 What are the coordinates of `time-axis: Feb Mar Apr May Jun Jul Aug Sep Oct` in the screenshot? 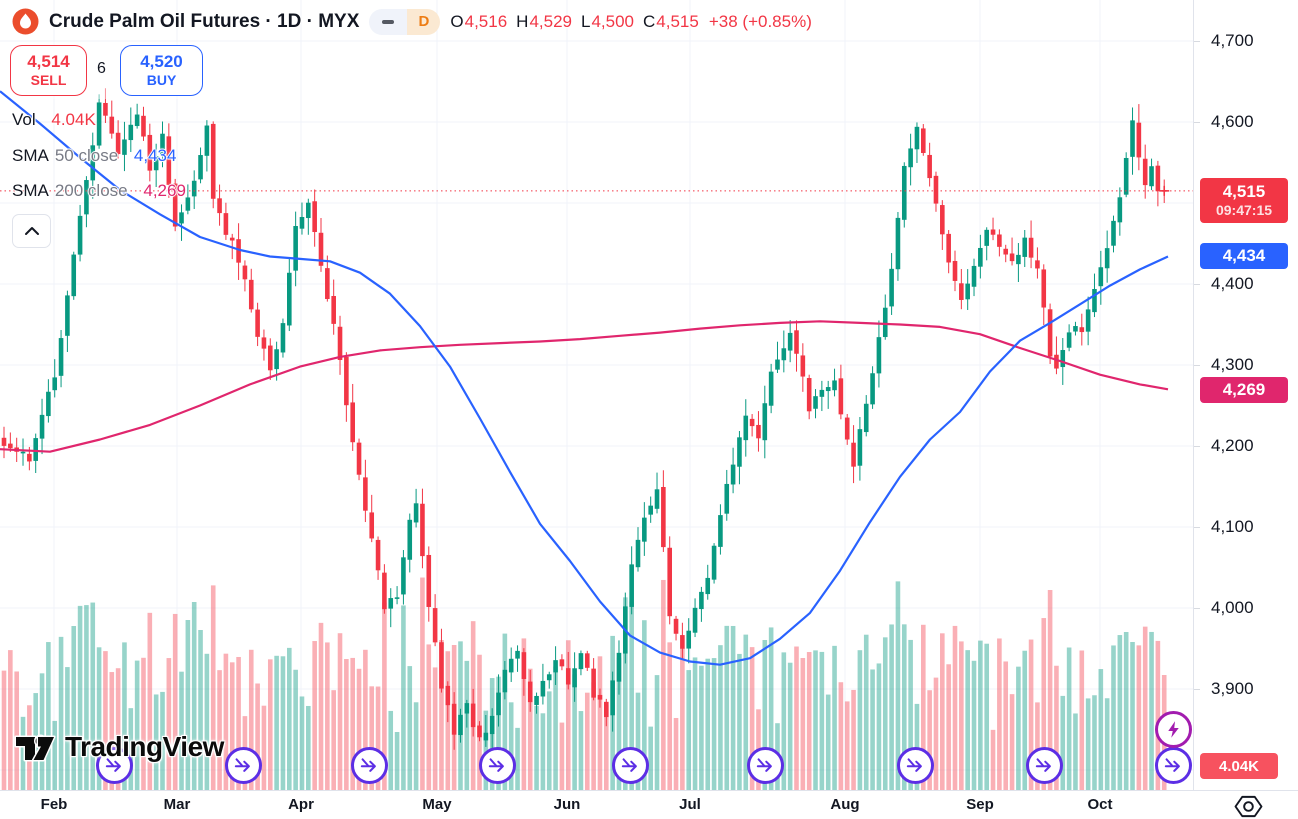 It's located at (649, 804).